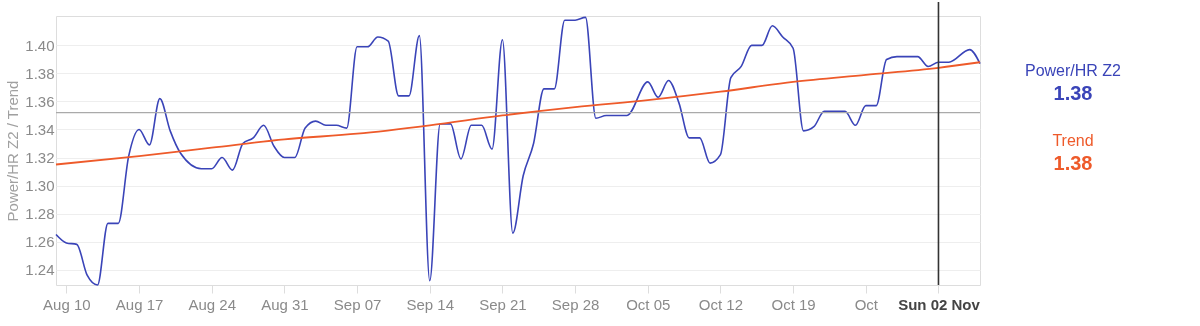 The height and width of the screenshot is (326, 1200). What do you see at coordinates (503, 304) in the screenshot?
I see `x-tick-label: Sep 21` at bounding box center [503, 304].